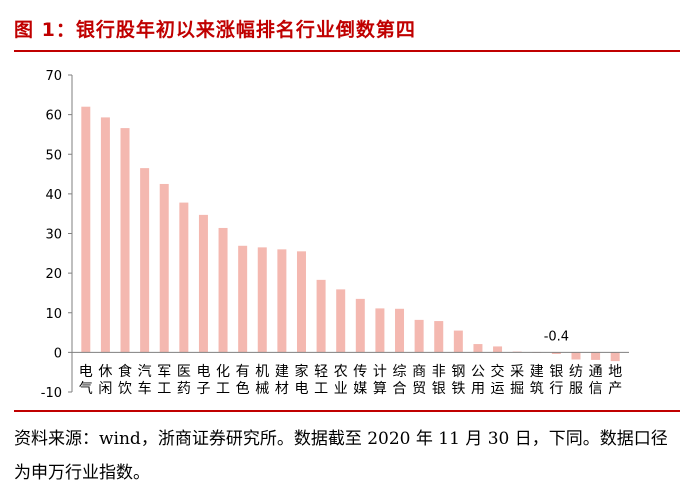  Describe the element at coordinates (341, 321) in the screenshot. I see `bar-农业` at that location.